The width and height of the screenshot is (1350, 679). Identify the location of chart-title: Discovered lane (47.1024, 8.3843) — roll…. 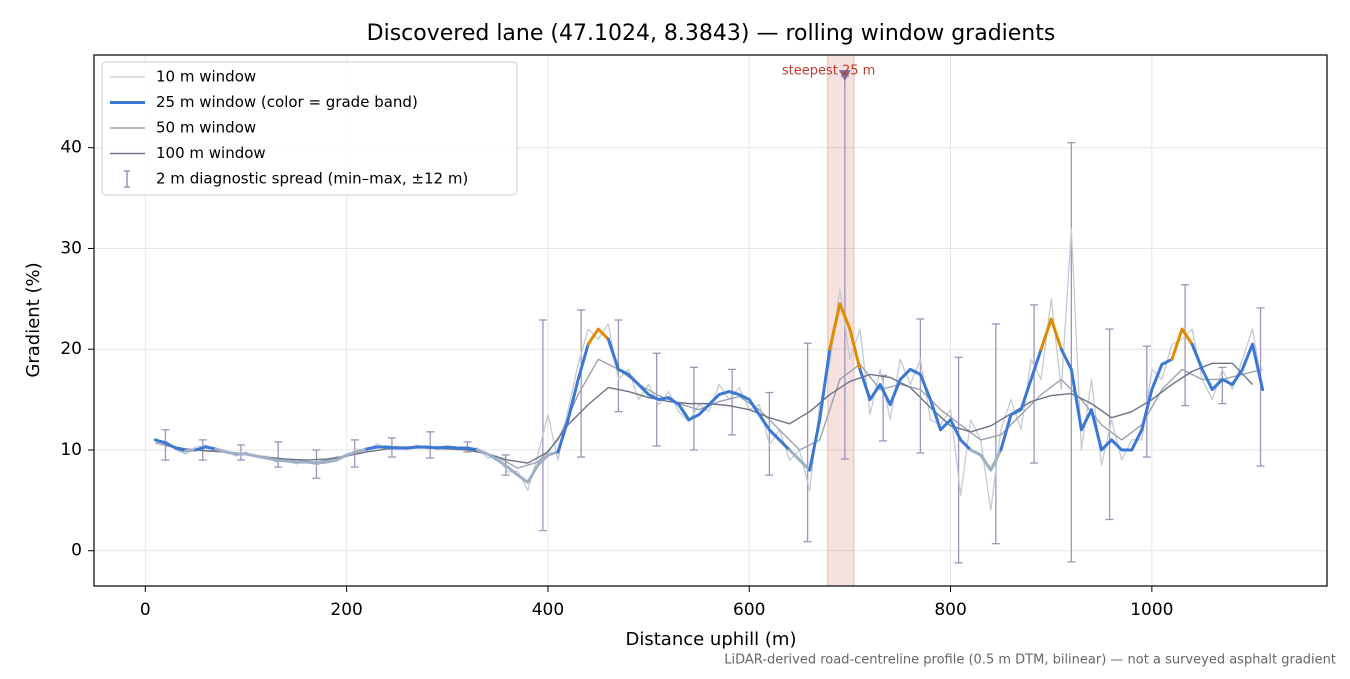
(711, 33).